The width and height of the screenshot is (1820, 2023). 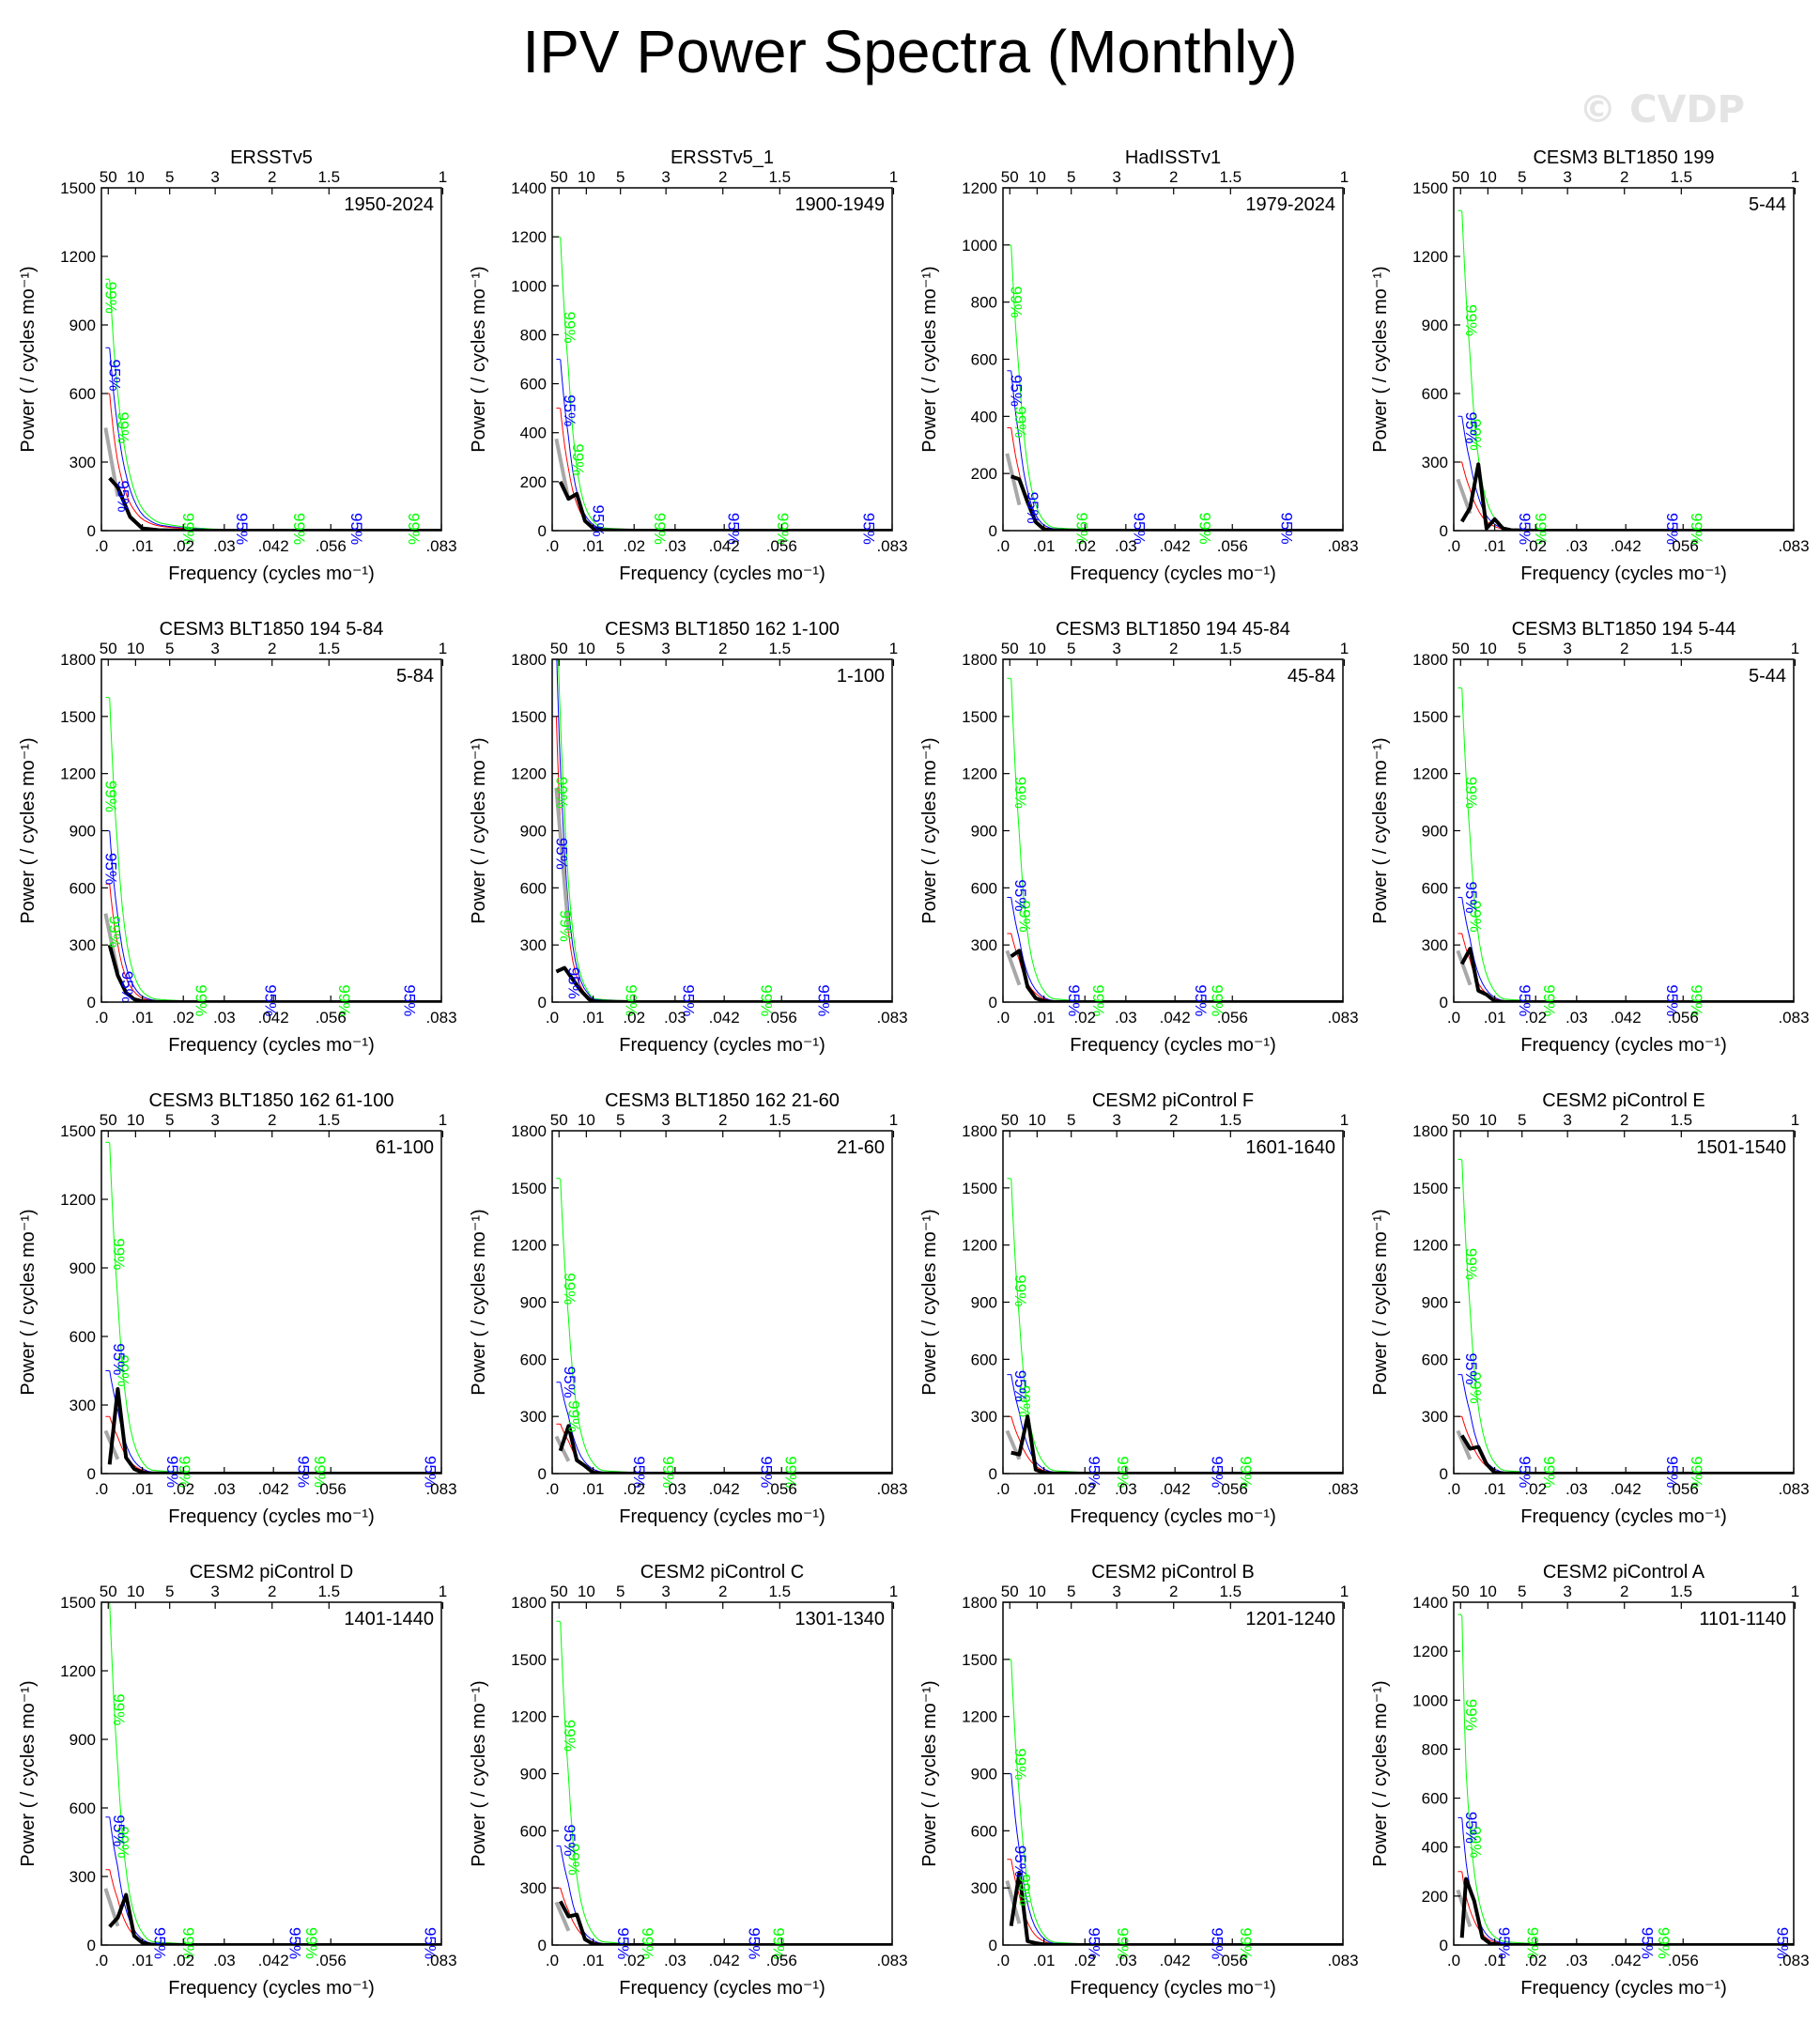 I want to click on top-tick-label: 10, so click(x=1488, y=648).